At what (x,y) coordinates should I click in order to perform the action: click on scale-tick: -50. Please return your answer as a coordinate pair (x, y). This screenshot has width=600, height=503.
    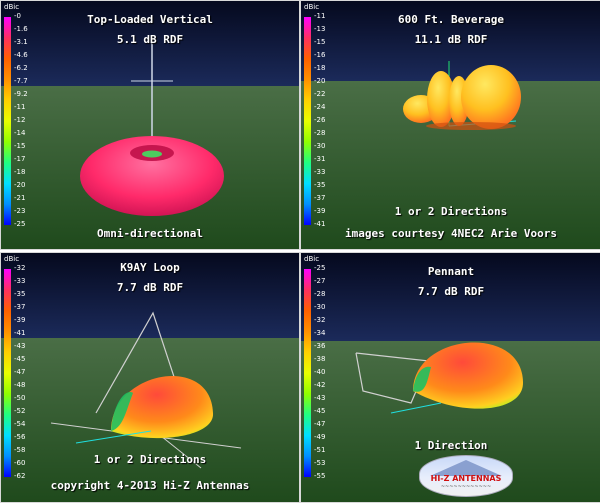
    Looking at the image, I should click on (20, 398).